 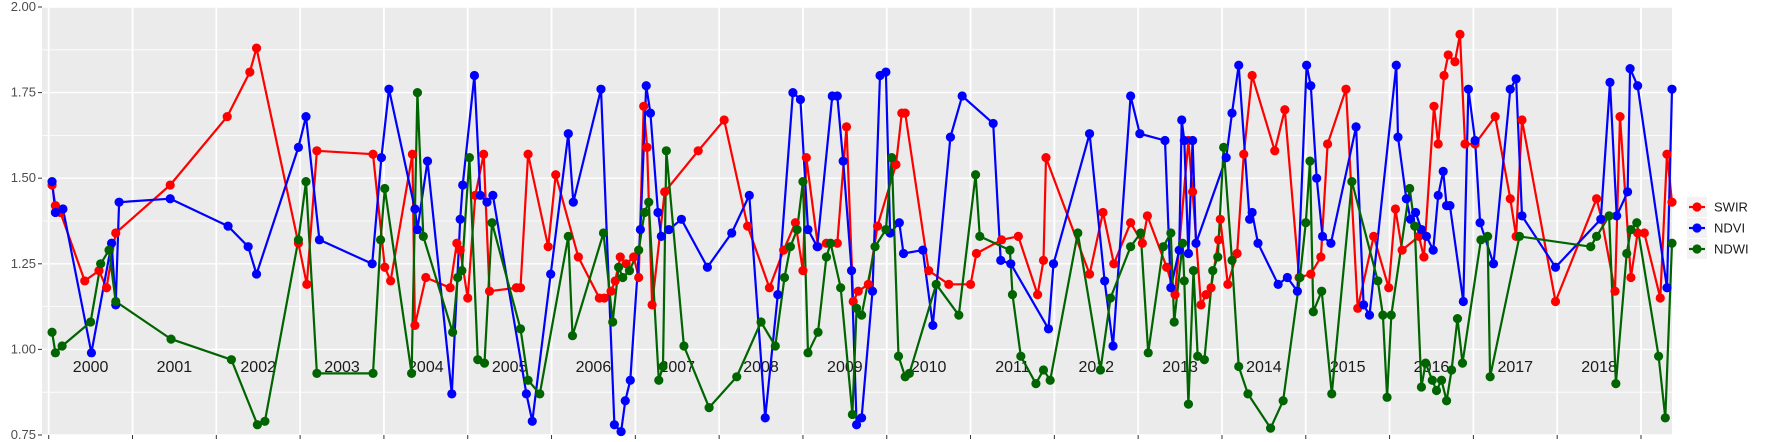 What do you see at coordinates (1729, 228) in the screenshot?
I see `legend-label: NDVI` at bounding box center [1729, 228].